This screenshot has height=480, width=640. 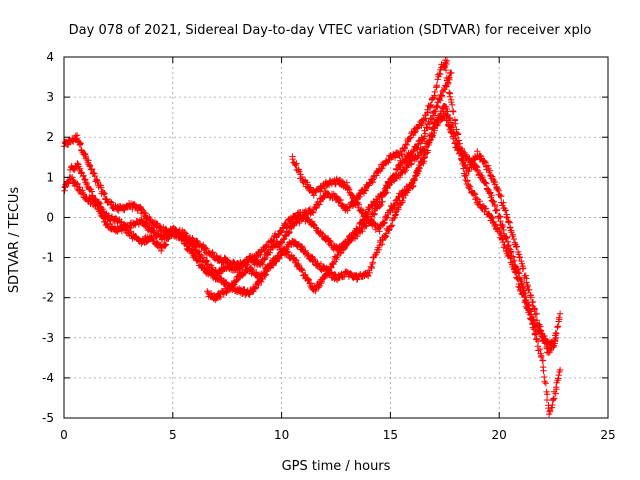 I want to click on y-tick-label: -5, so click(x=48, y=418).